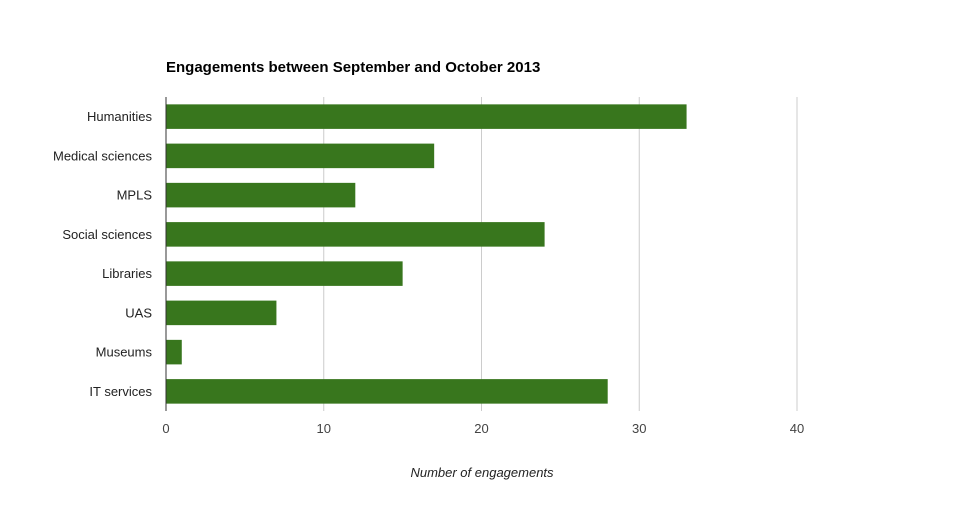 This screenshot has height=509, width=964. What do you see at coordinates (120, 116) in the screenshot?
I see `category-label: Humanities` at bounding box center [120, 116].